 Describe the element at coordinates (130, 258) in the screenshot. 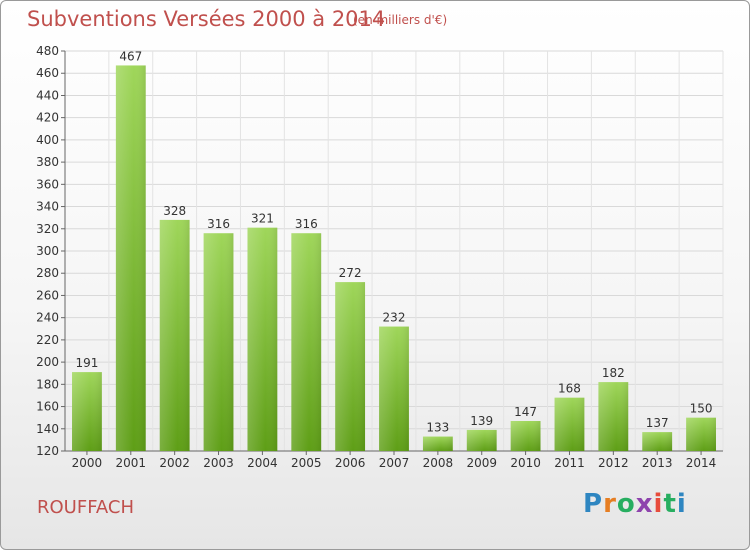

I see `bar-shade-2001` at that location.